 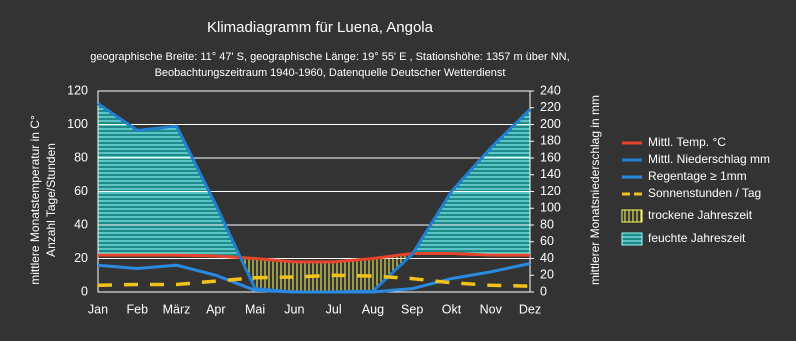 I want to click on y2-axis-label: mittlerer Monatsniederschlag in mm, so click(x=595, y=190).